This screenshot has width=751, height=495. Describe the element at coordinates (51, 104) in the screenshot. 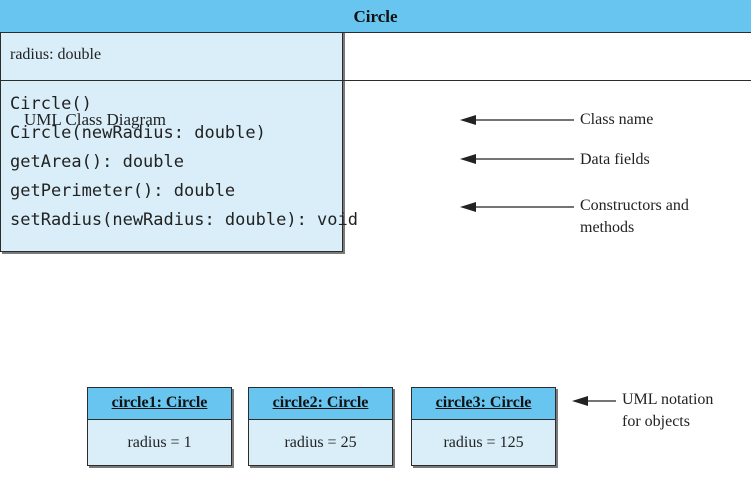

I see `method-constructor-default: Circle()` at that location.